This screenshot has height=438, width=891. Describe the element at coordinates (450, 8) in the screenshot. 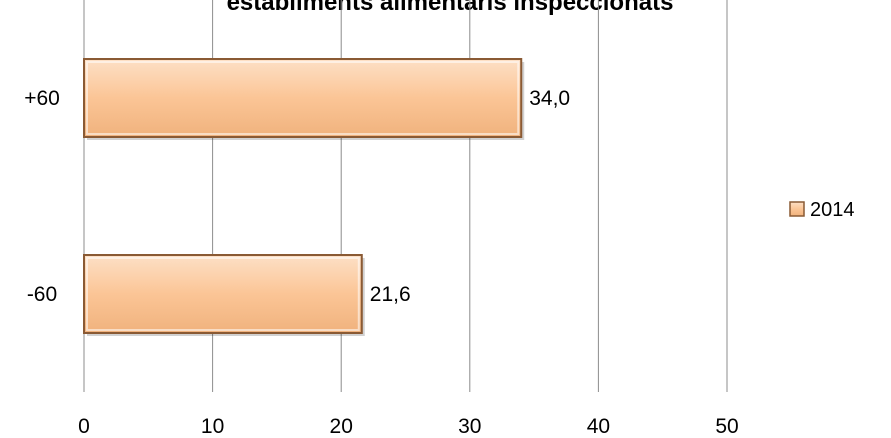

I see `chart-title: establiments alimentaris inspeccionats` at that location.